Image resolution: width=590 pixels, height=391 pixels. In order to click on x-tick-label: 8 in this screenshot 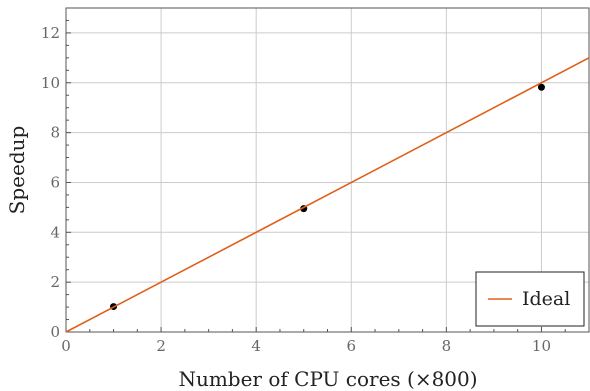, I will do `click(447, 346)`.